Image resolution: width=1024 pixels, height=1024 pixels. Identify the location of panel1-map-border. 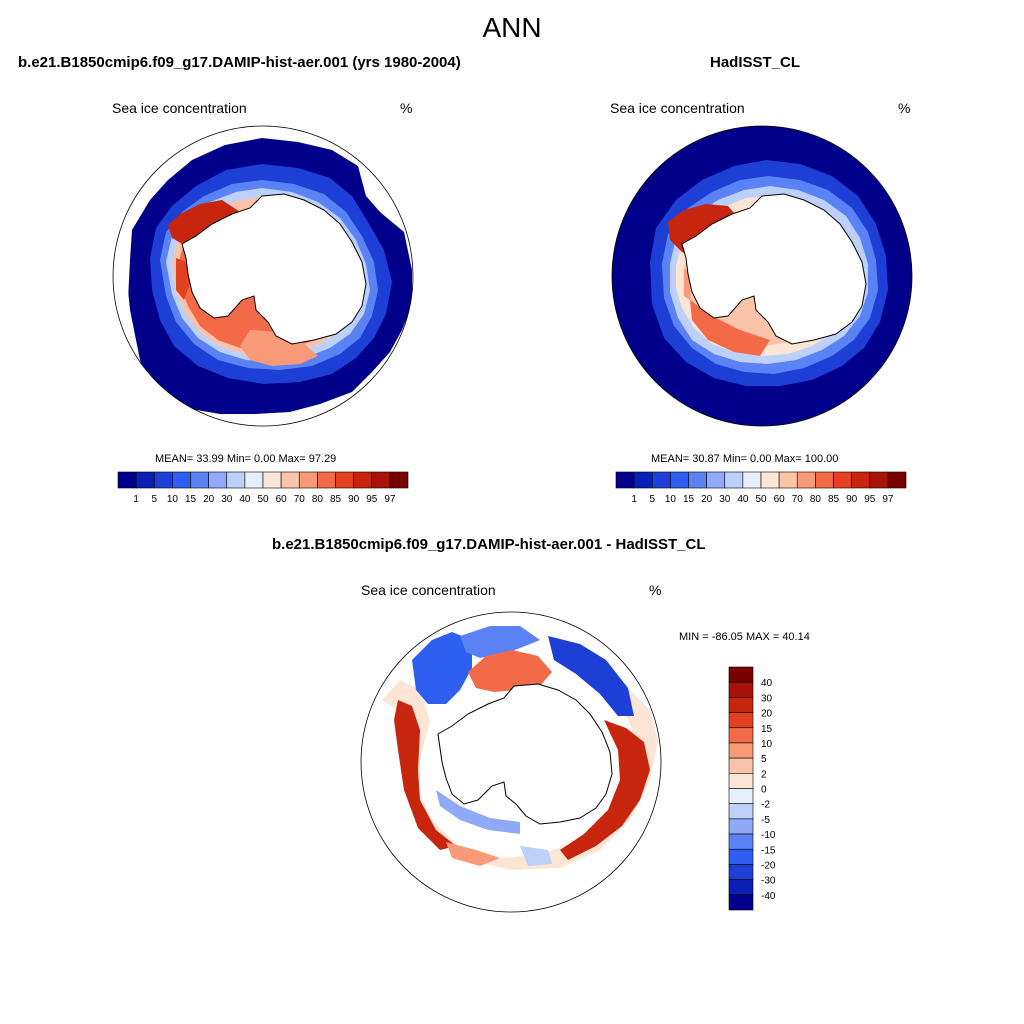
(263, 276).